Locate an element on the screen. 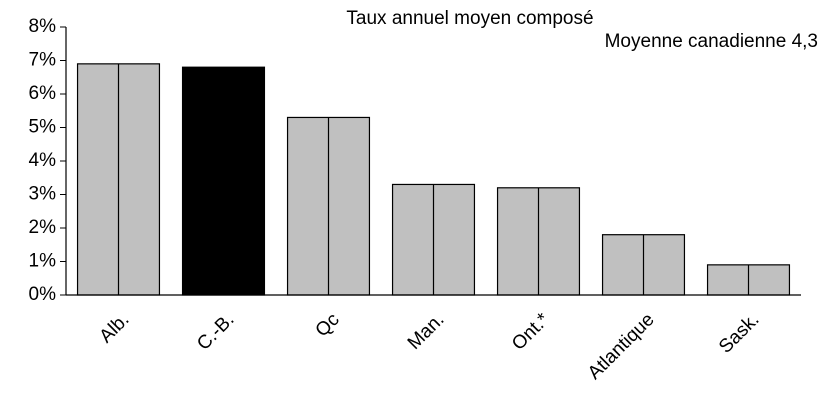 The image size is (829, 417). y-tick-label: 7% is located at coordinates (43, 60).